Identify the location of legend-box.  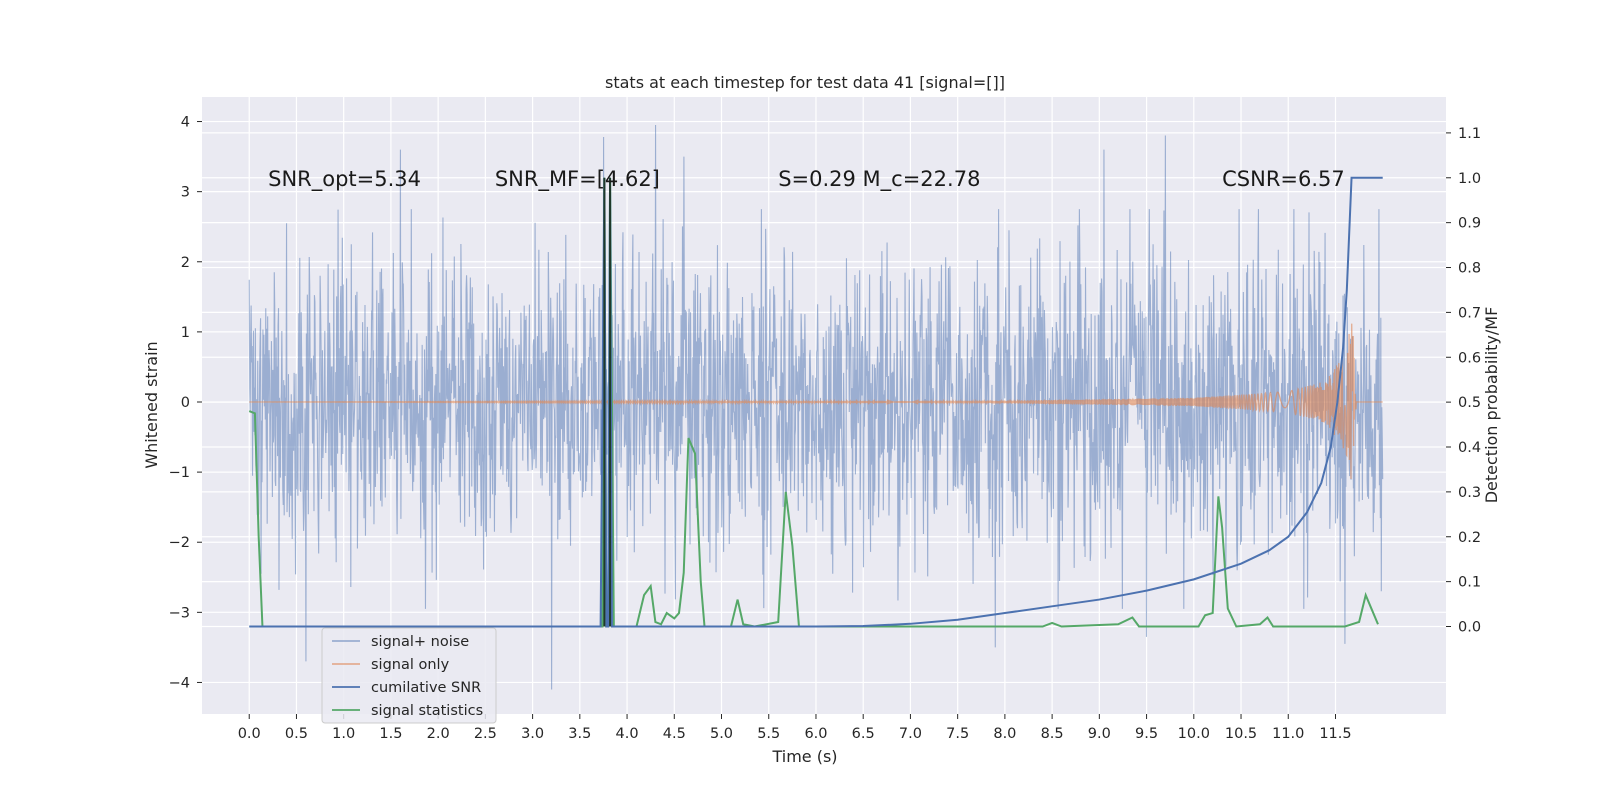
(409, 675).